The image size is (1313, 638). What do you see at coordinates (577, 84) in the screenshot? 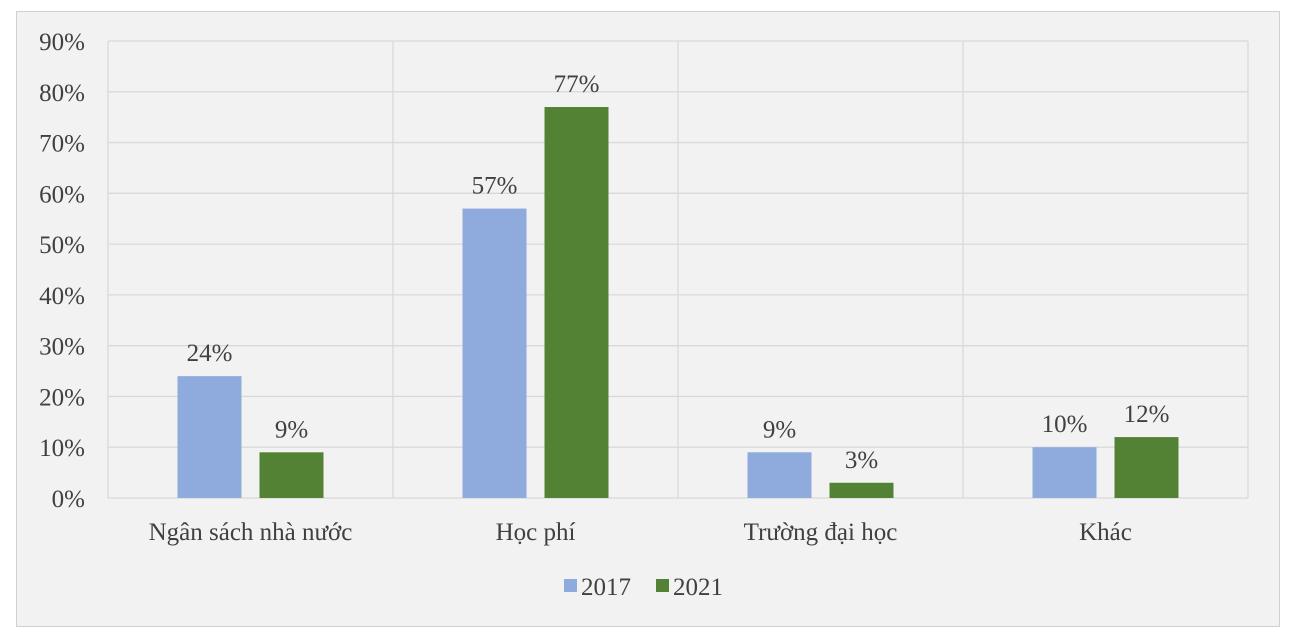
I see `data-label: 77%` at bounding box center [577, 84].